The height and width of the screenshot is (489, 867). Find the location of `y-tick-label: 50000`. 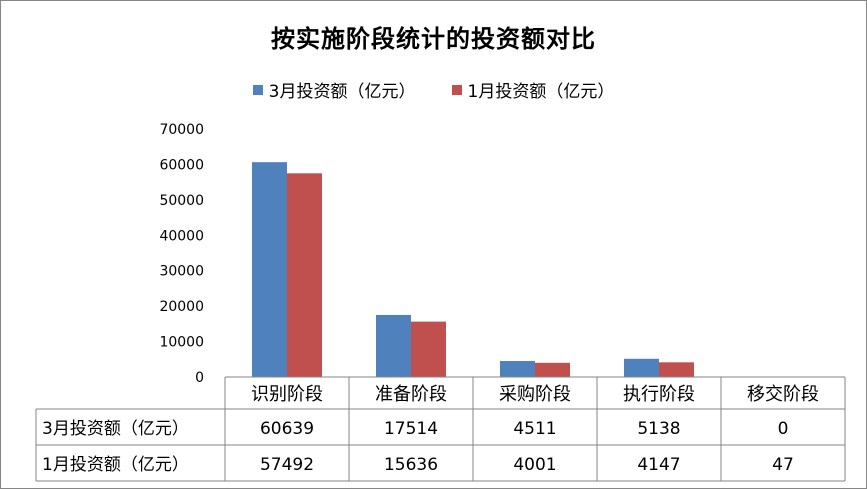

y-tick-label: 50000 is located at coordinates (181, 201).